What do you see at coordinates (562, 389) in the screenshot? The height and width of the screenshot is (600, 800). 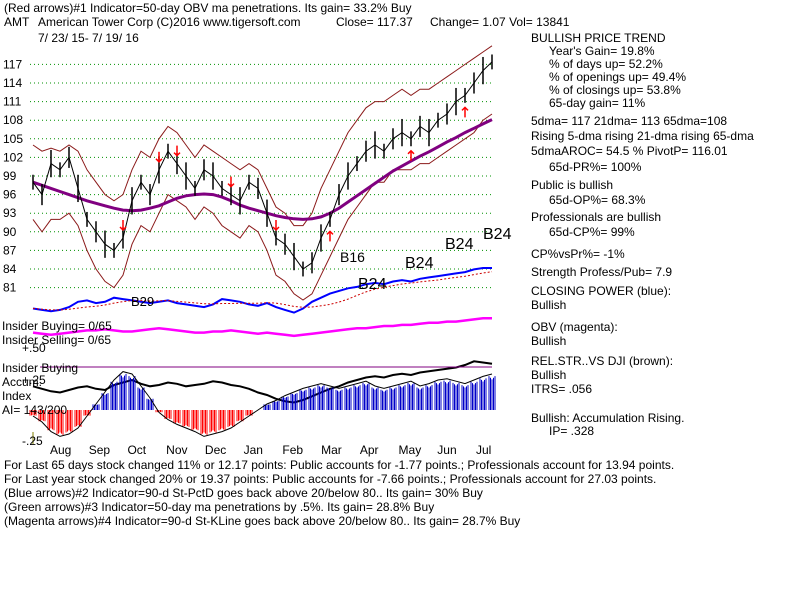 I see `itrs-value: ITRS= .056` at bounding box center [562, 389].